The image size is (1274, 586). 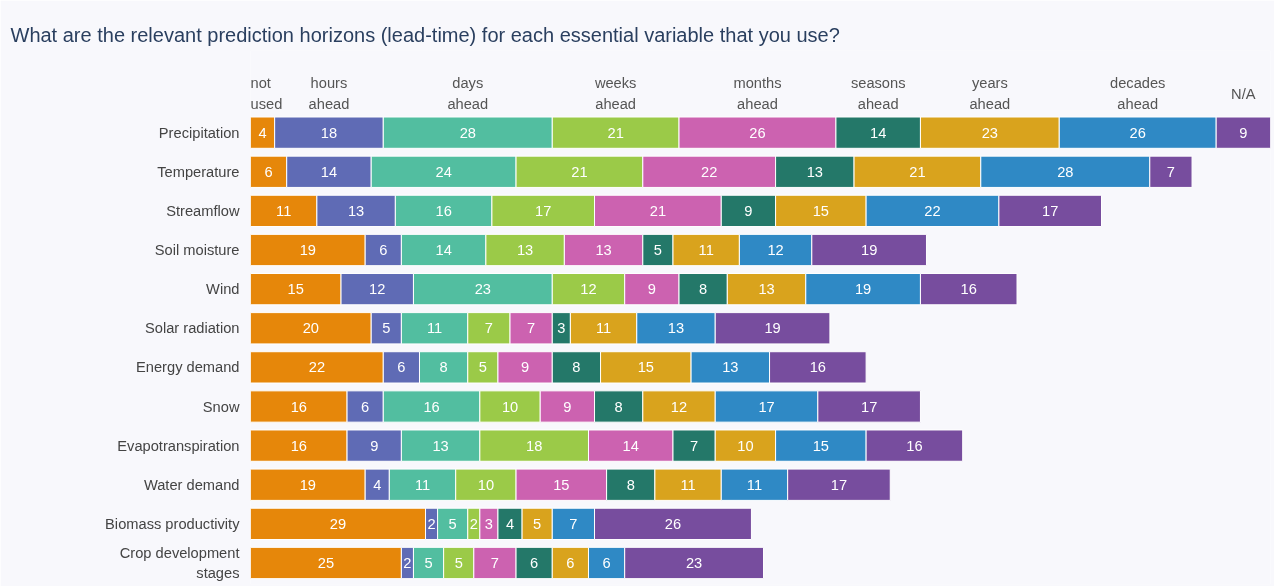 I want to click on y-tick-label: Water demand, so click(x=191, y=484).